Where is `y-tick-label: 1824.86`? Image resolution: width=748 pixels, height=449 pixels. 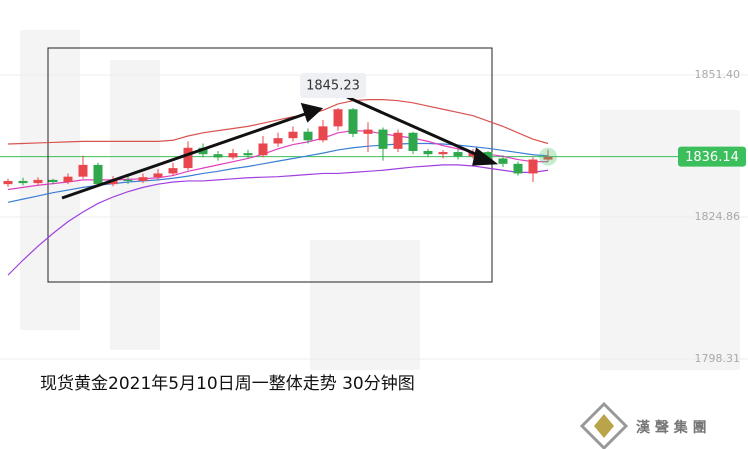 y-tick-label: 1824.86 is located at coordinates (718, 216).